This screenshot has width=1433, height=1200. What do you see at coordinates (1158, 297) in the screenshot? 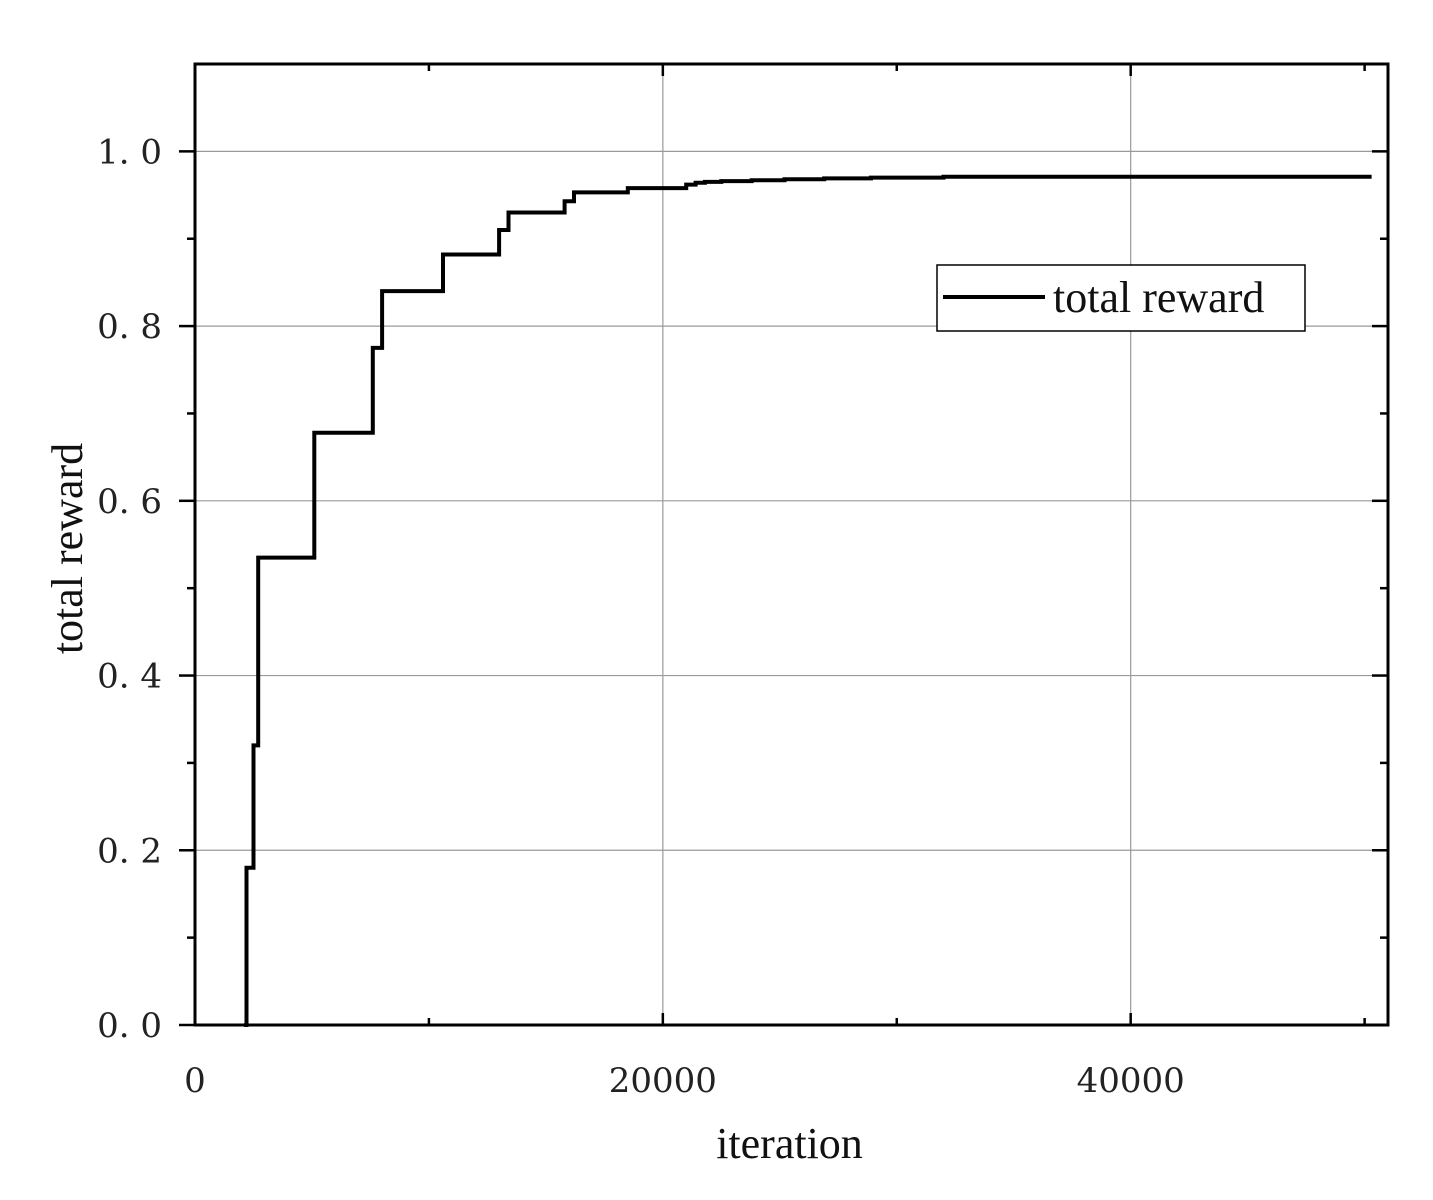
I see `legend-label-total-reward: total reward` at bounding box center [1158, 297].